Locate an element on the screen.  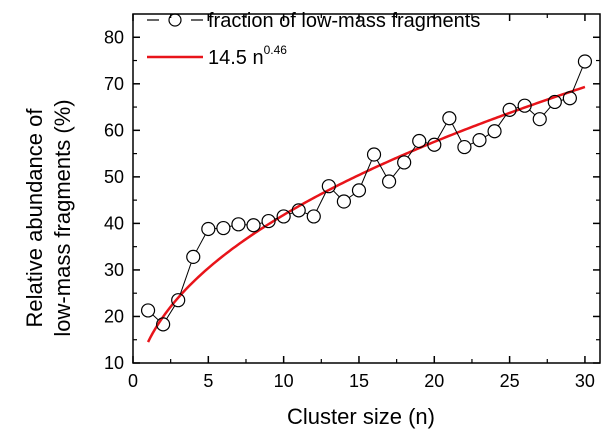
y-axis-title-line-1: Relative abundance of is located at coordinates (34, 218).